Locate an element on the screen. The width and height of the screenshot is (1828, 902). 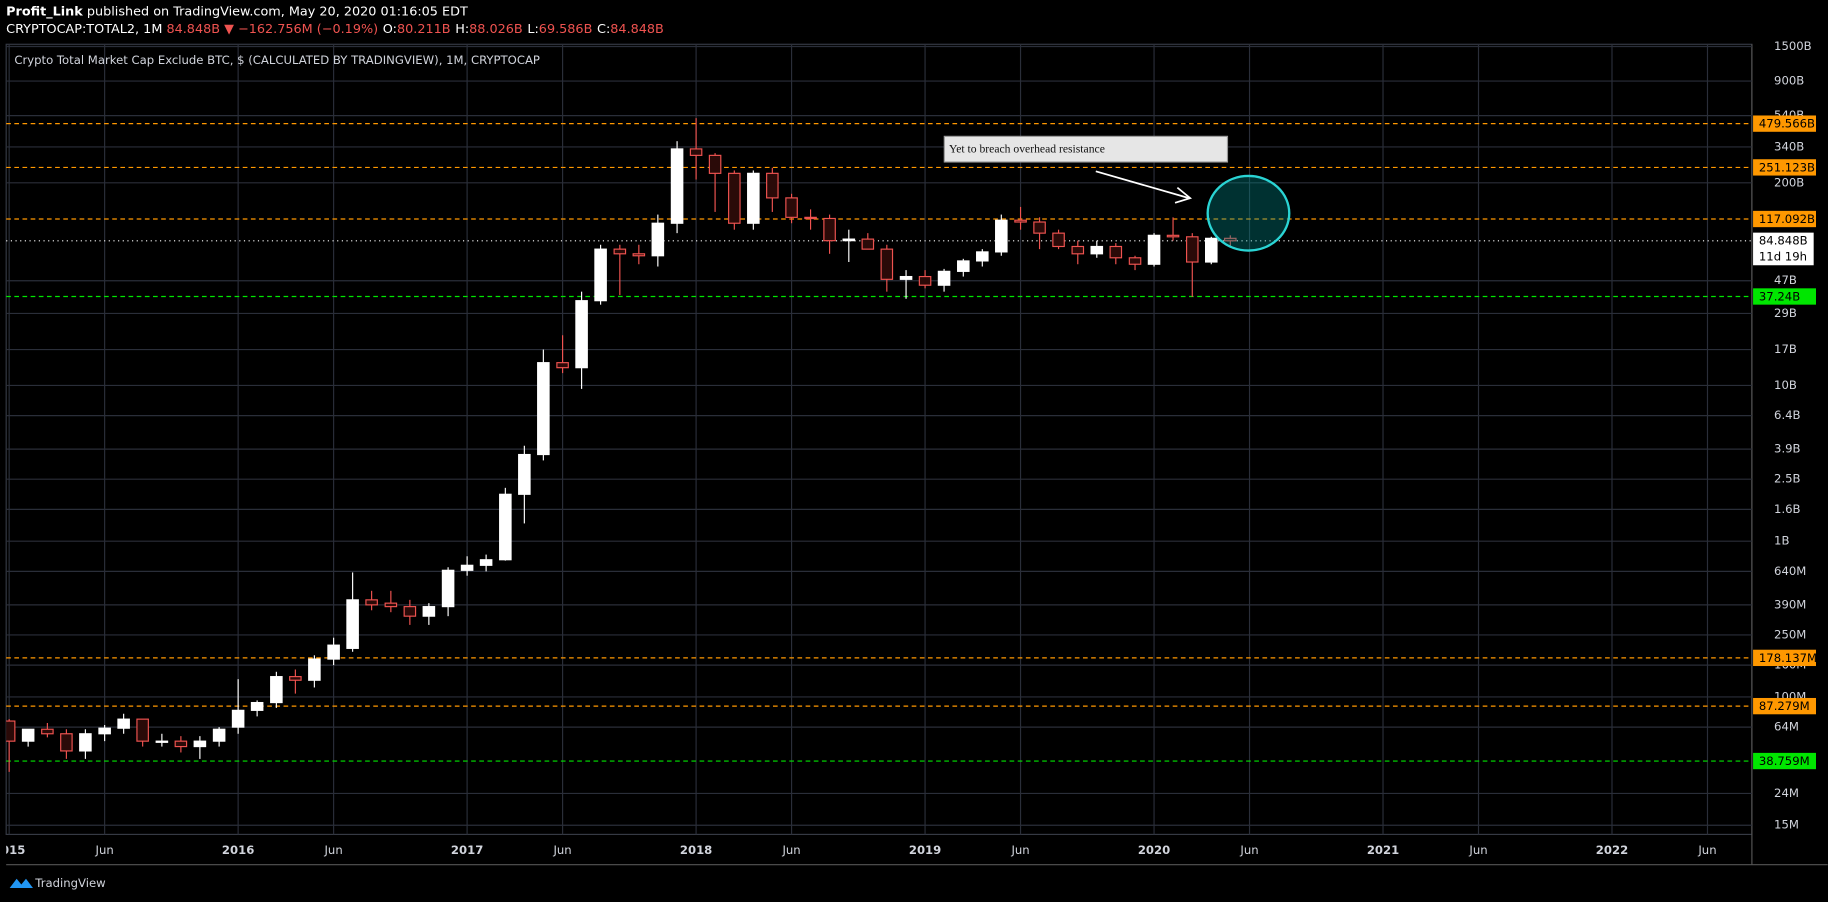
y-tick-label: 6.4B is located at coordinates (1787, 415).